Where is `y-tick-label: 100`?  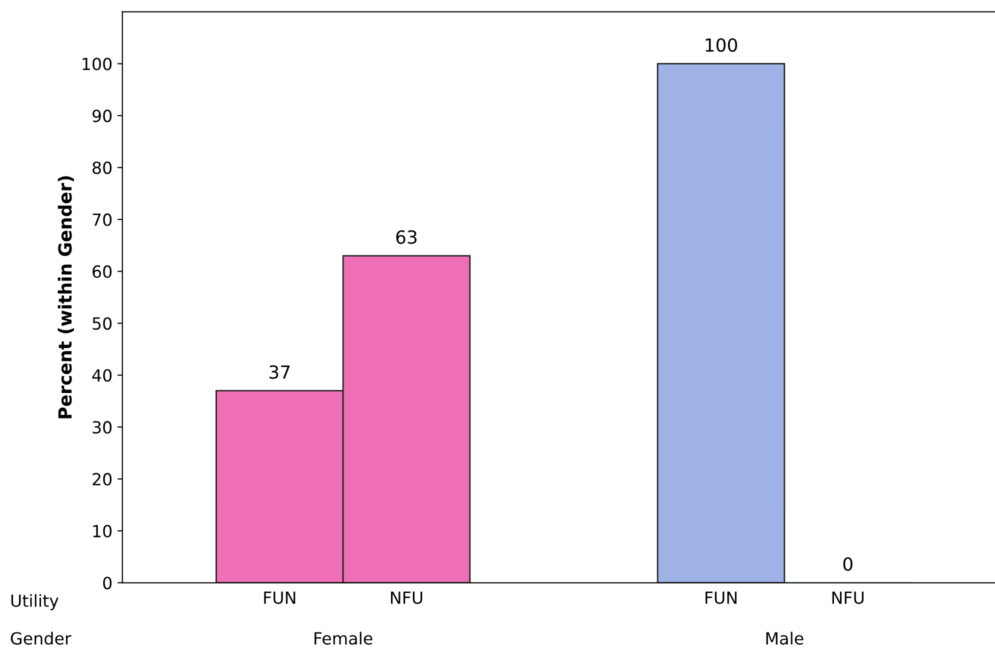
y-tick-label: 100 is located at coordinates (97, 64).